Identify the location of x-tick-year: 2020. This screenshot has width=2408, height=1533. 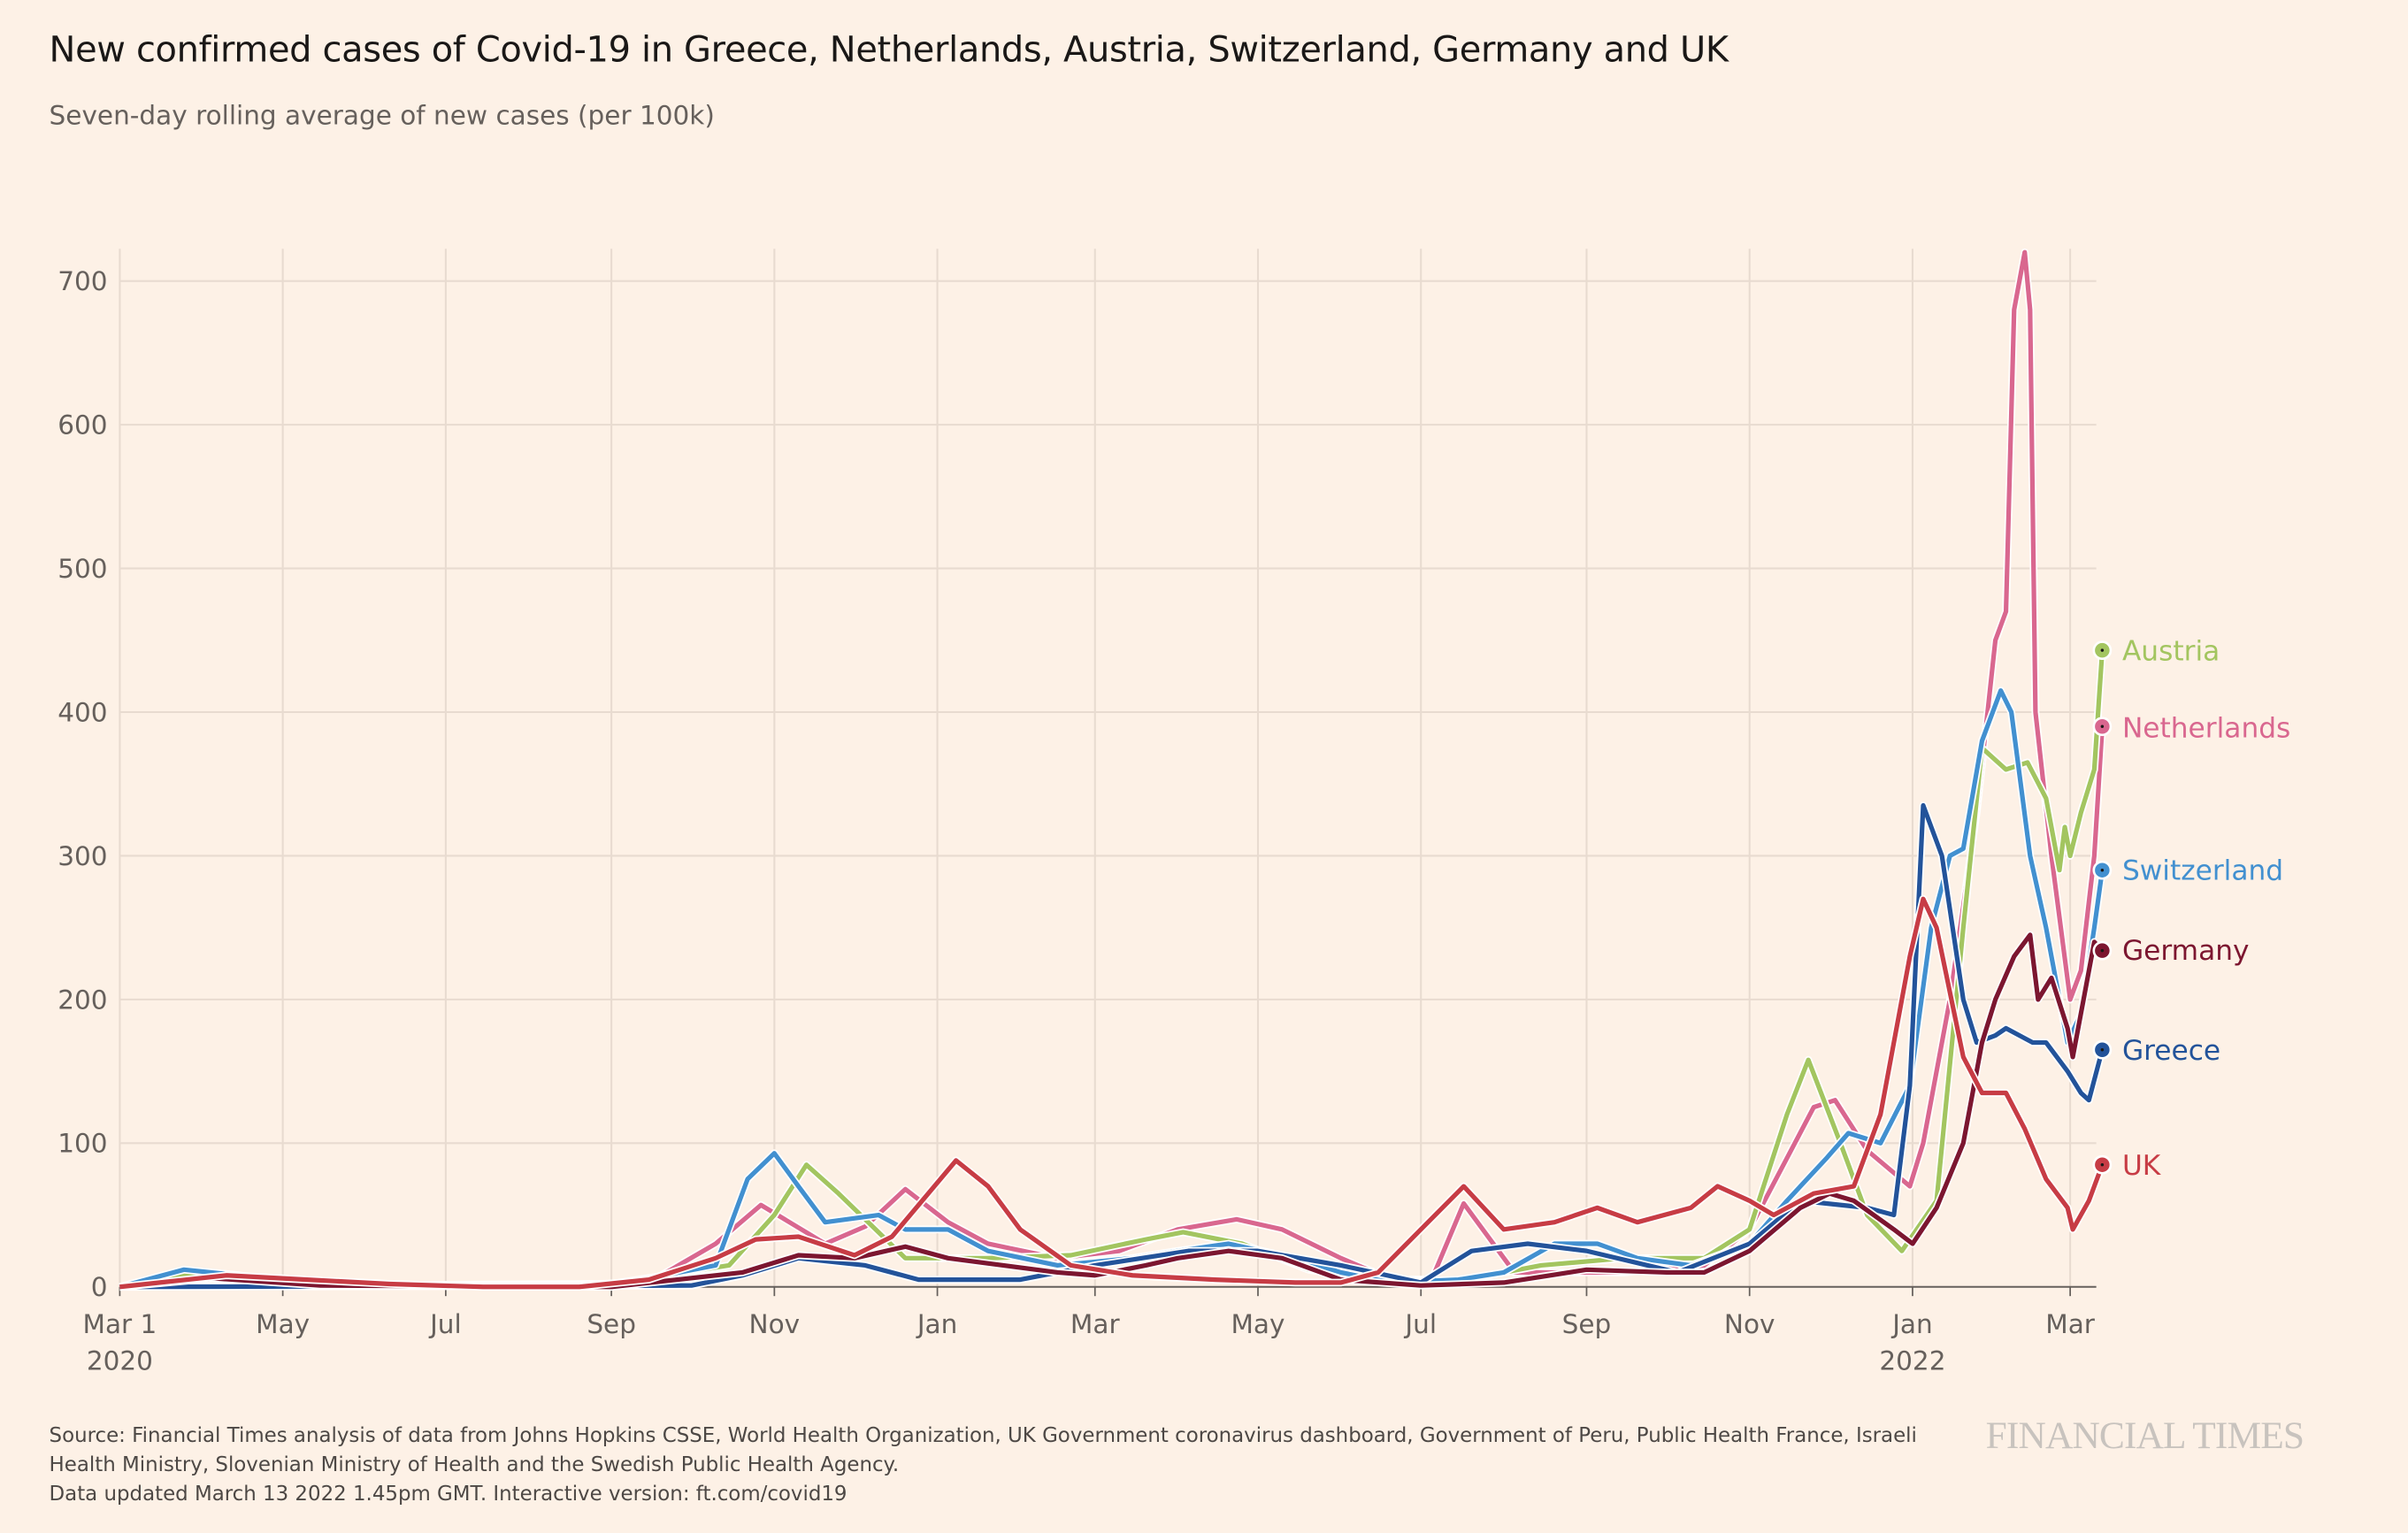
(120, 1361).